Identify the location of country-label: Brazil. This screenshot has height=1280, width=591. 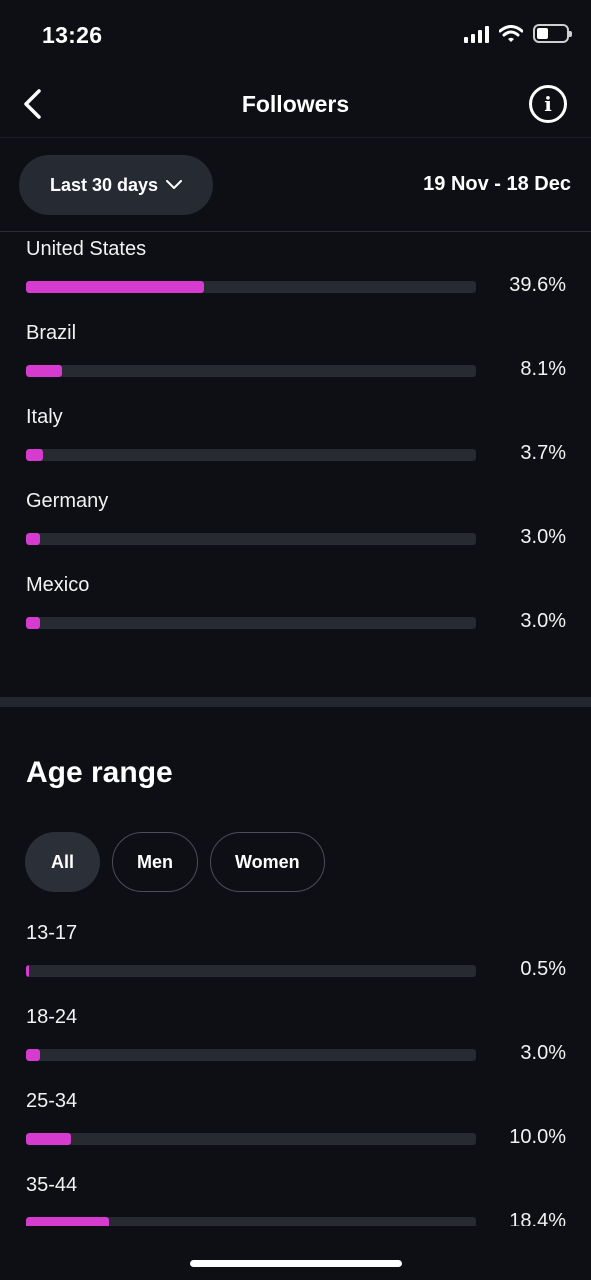
(51, 333).